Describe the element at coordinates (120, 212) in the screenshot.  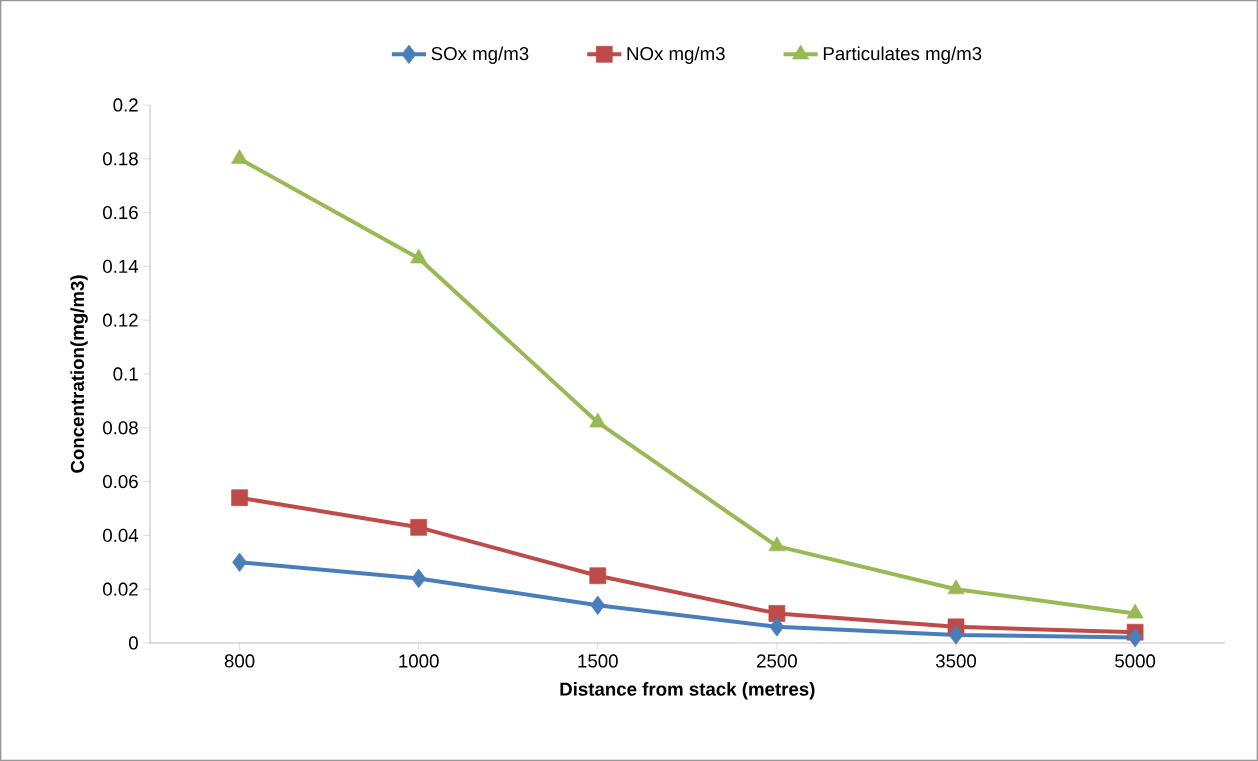
I see `y-tick-label: 0.16` at that location.